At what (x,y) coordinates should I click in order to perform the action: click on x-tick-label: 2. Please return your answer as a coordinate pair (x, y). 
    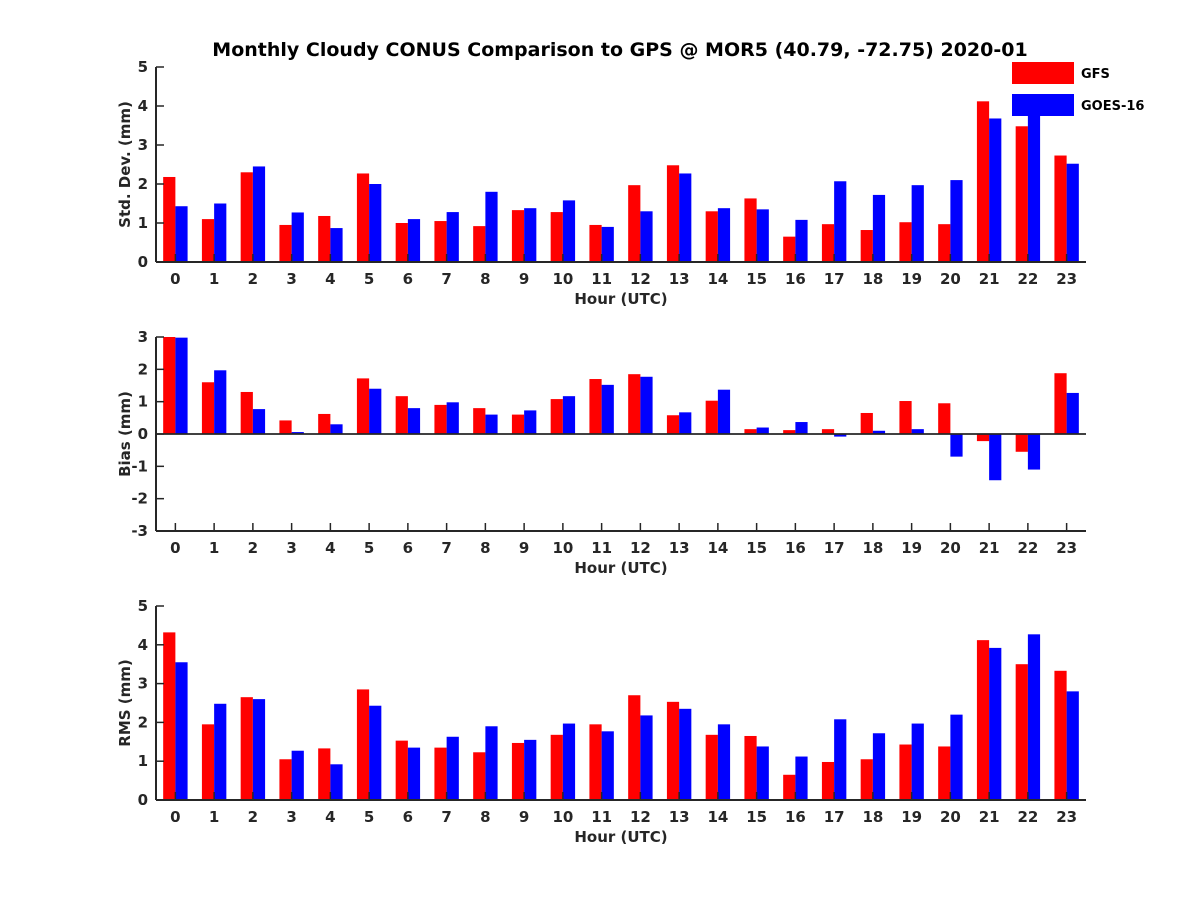
    Looking at the image, I should click on (253, 279).